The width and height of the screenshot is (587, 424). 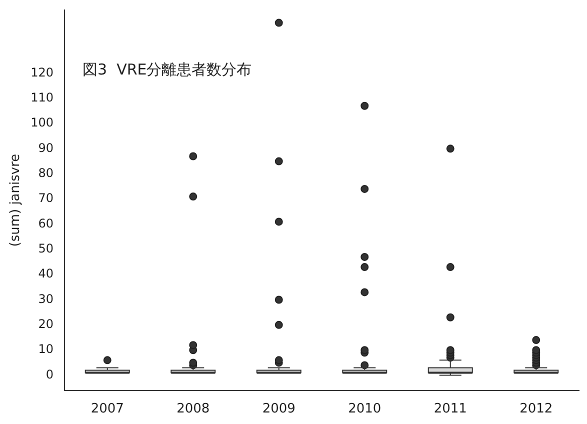 What do you see at coordinates (46, 147) in the screenshot?
I see `y-tick-label: 90` at bounding box center [46, 147].